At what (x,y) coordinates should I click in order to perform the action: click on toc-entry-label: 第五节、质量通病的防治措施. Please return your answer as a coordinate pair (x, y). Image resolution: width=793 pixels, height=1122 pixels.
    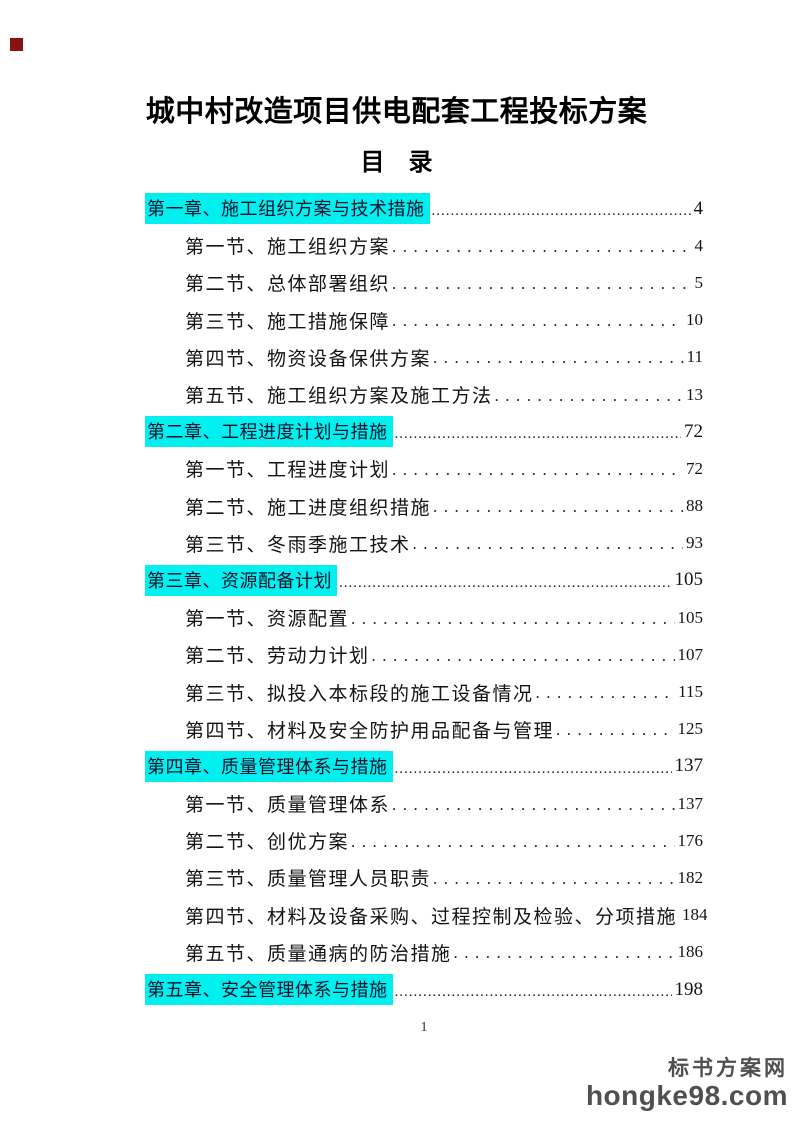
    Looking at the image, I should click on (318, 954).